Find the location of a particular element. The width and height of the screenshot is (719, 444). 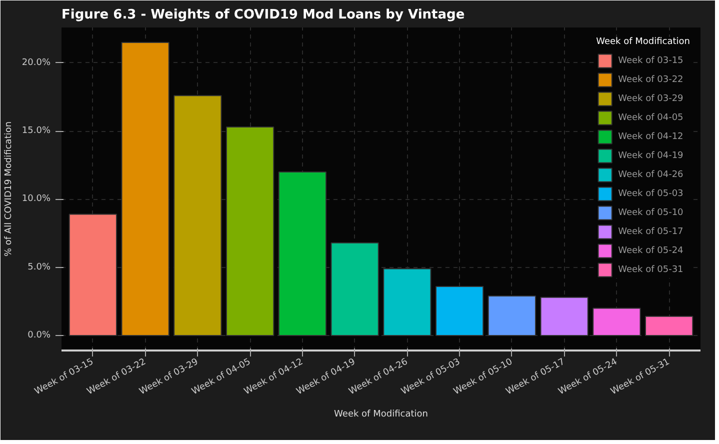

legend-label: Week of 05-31 is located at coordinates (651, 270).